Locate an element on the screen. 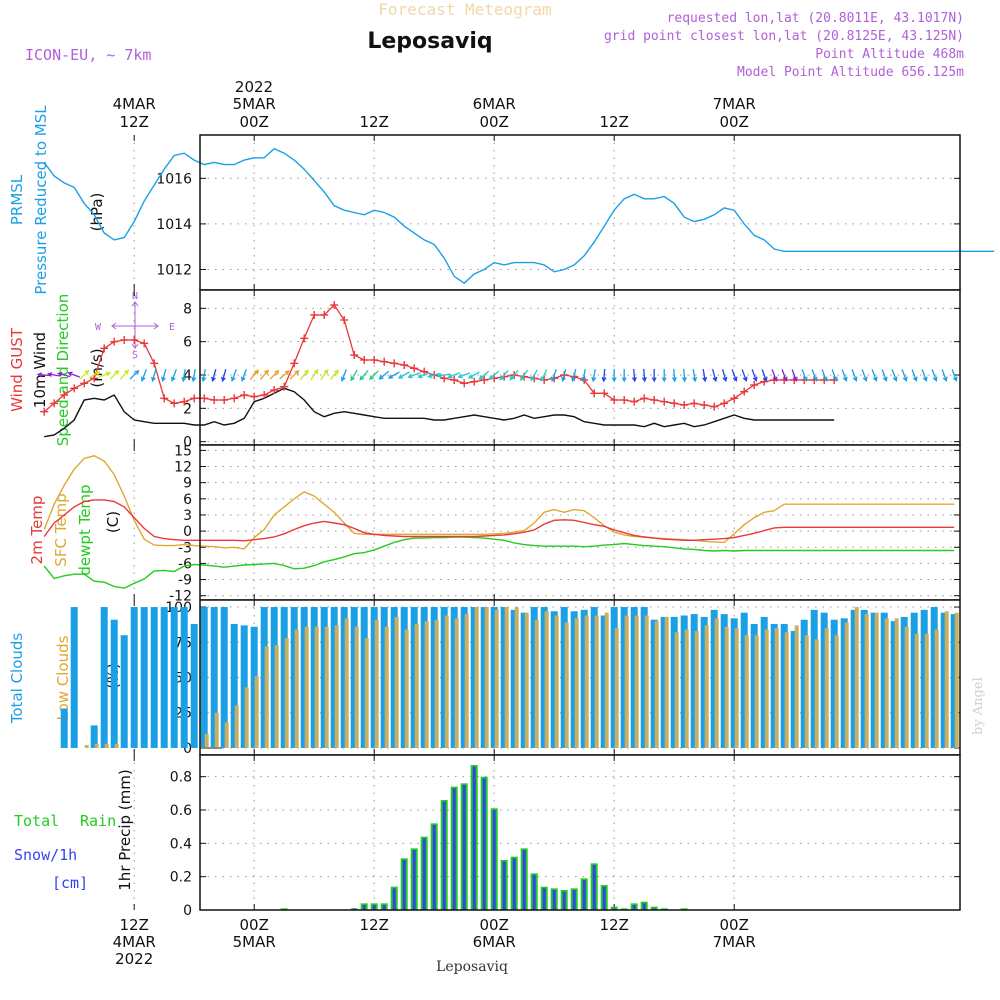 Image resolution: width=1000 pixels, height=1000 pixels. top-date-label: 7MAR is located at coordinates (734, 104).